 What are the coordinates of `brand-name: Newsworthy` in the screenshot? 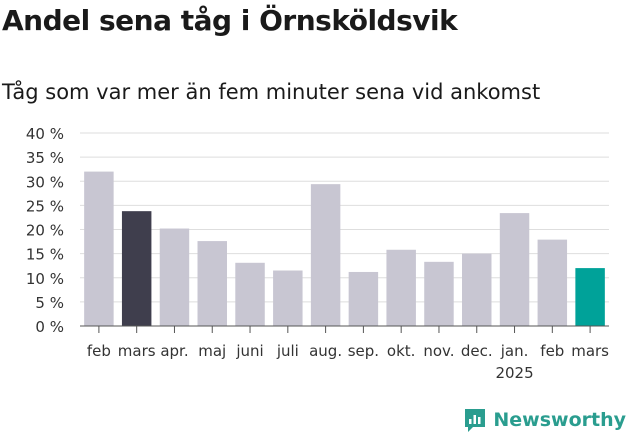 It's located at (559, 420).